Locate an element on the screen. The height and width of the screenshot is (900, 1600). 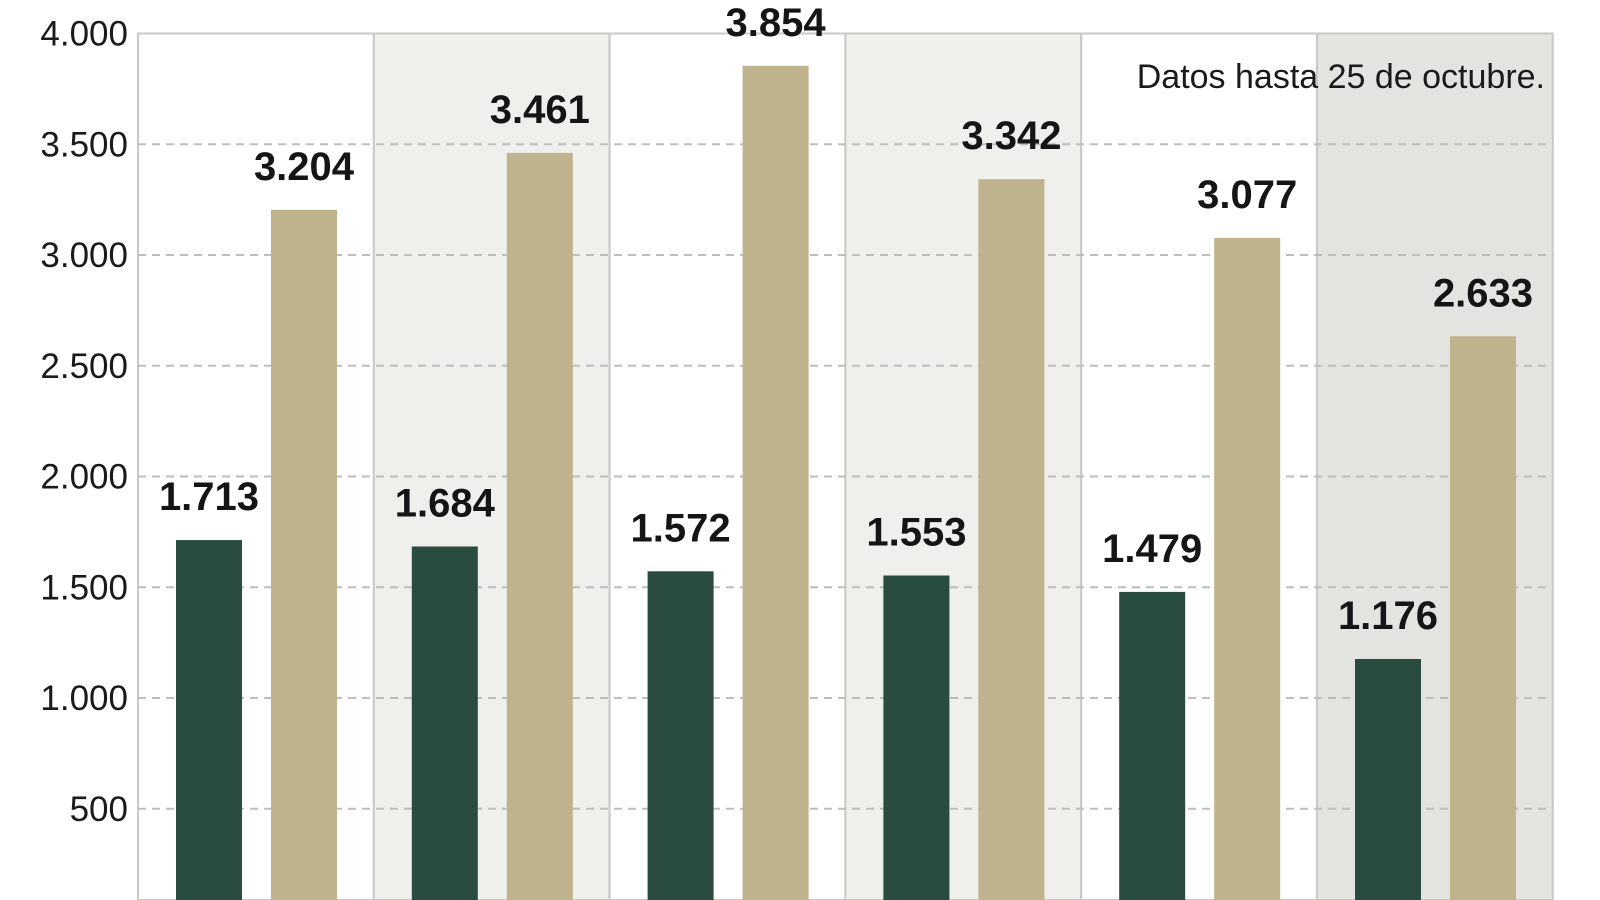
y-tick-label: 1.000 is located at coordinates (84, 698).